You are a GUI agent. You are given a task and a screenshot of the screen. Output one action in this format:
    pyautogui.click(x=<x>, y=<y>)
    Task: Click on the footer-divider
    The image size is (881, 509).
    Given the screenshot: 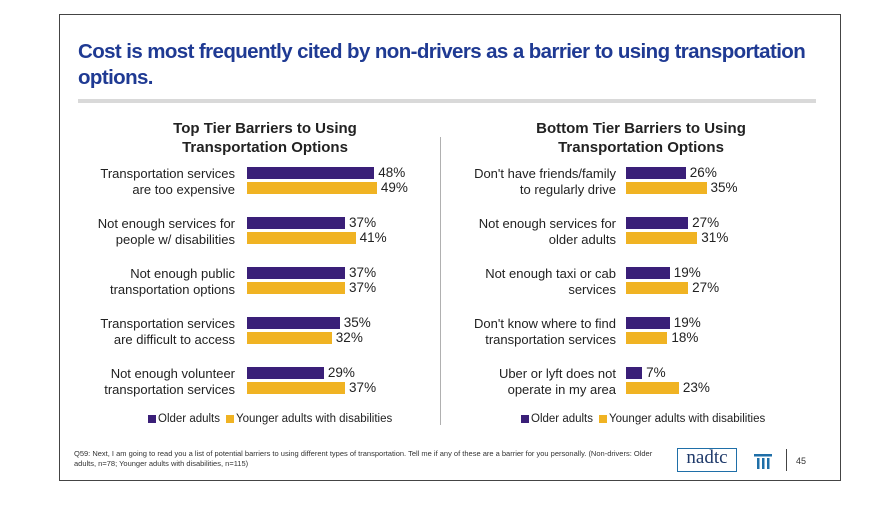 What is the action you would take?
    pyautogui.click(x=786, y=460)
    